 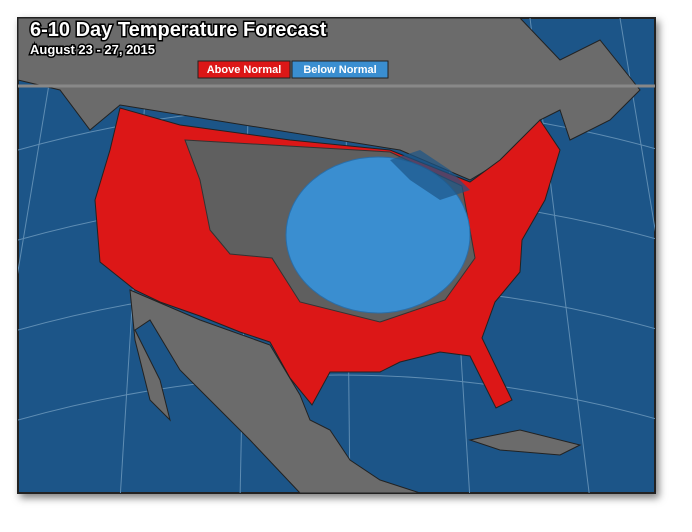 I want to click on subtitle: August 23 - 27, 2015, so click(x=92, y=49).